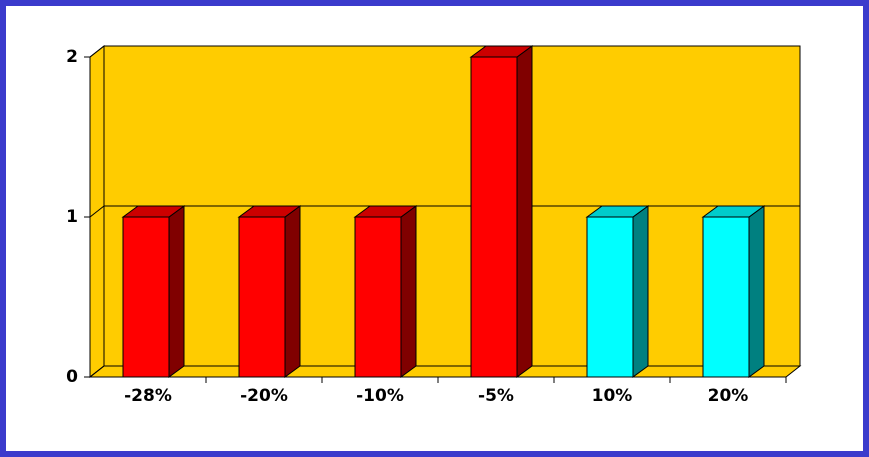  What do you see at coordinates (380, 396) in the screenshot?
I see `x-tick-label: -10%` at bounding box center [380, 396].